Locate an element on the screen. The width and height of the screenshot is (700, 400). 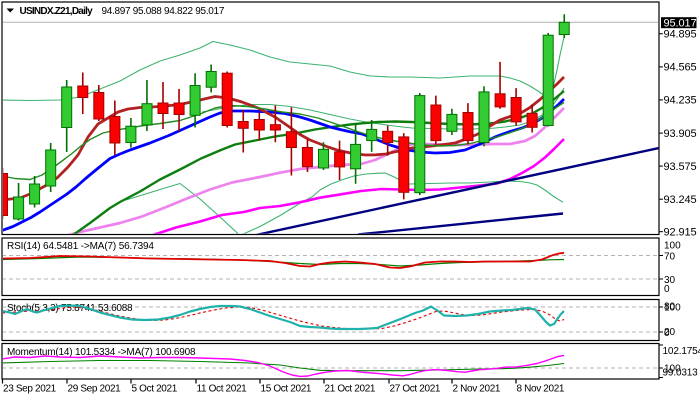
svg-text: 27 Oct 2021 is located at coordinates (415, 388).